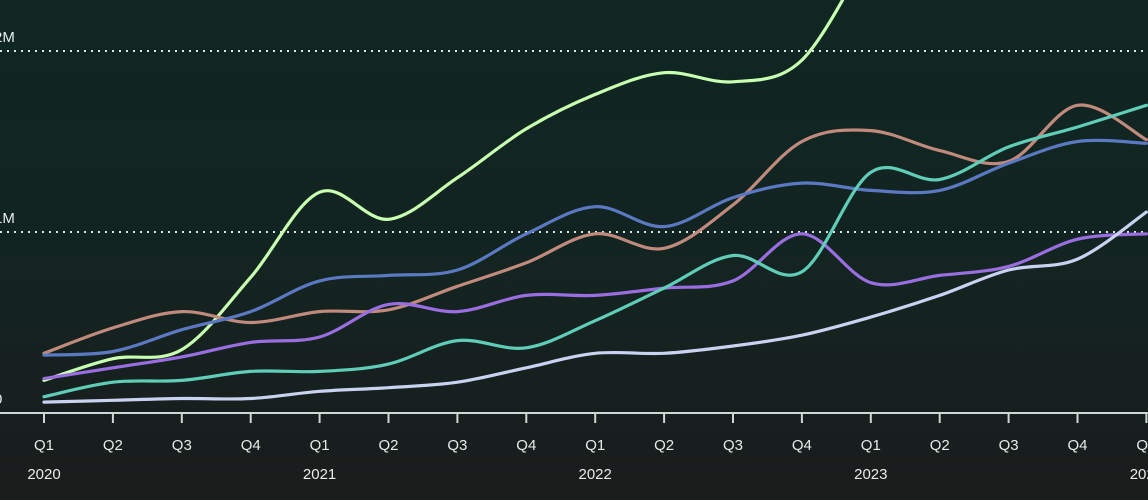 This screenshot has width=1148, height=500. I want to click on y-tick-label: 1M, so click(7, 218).